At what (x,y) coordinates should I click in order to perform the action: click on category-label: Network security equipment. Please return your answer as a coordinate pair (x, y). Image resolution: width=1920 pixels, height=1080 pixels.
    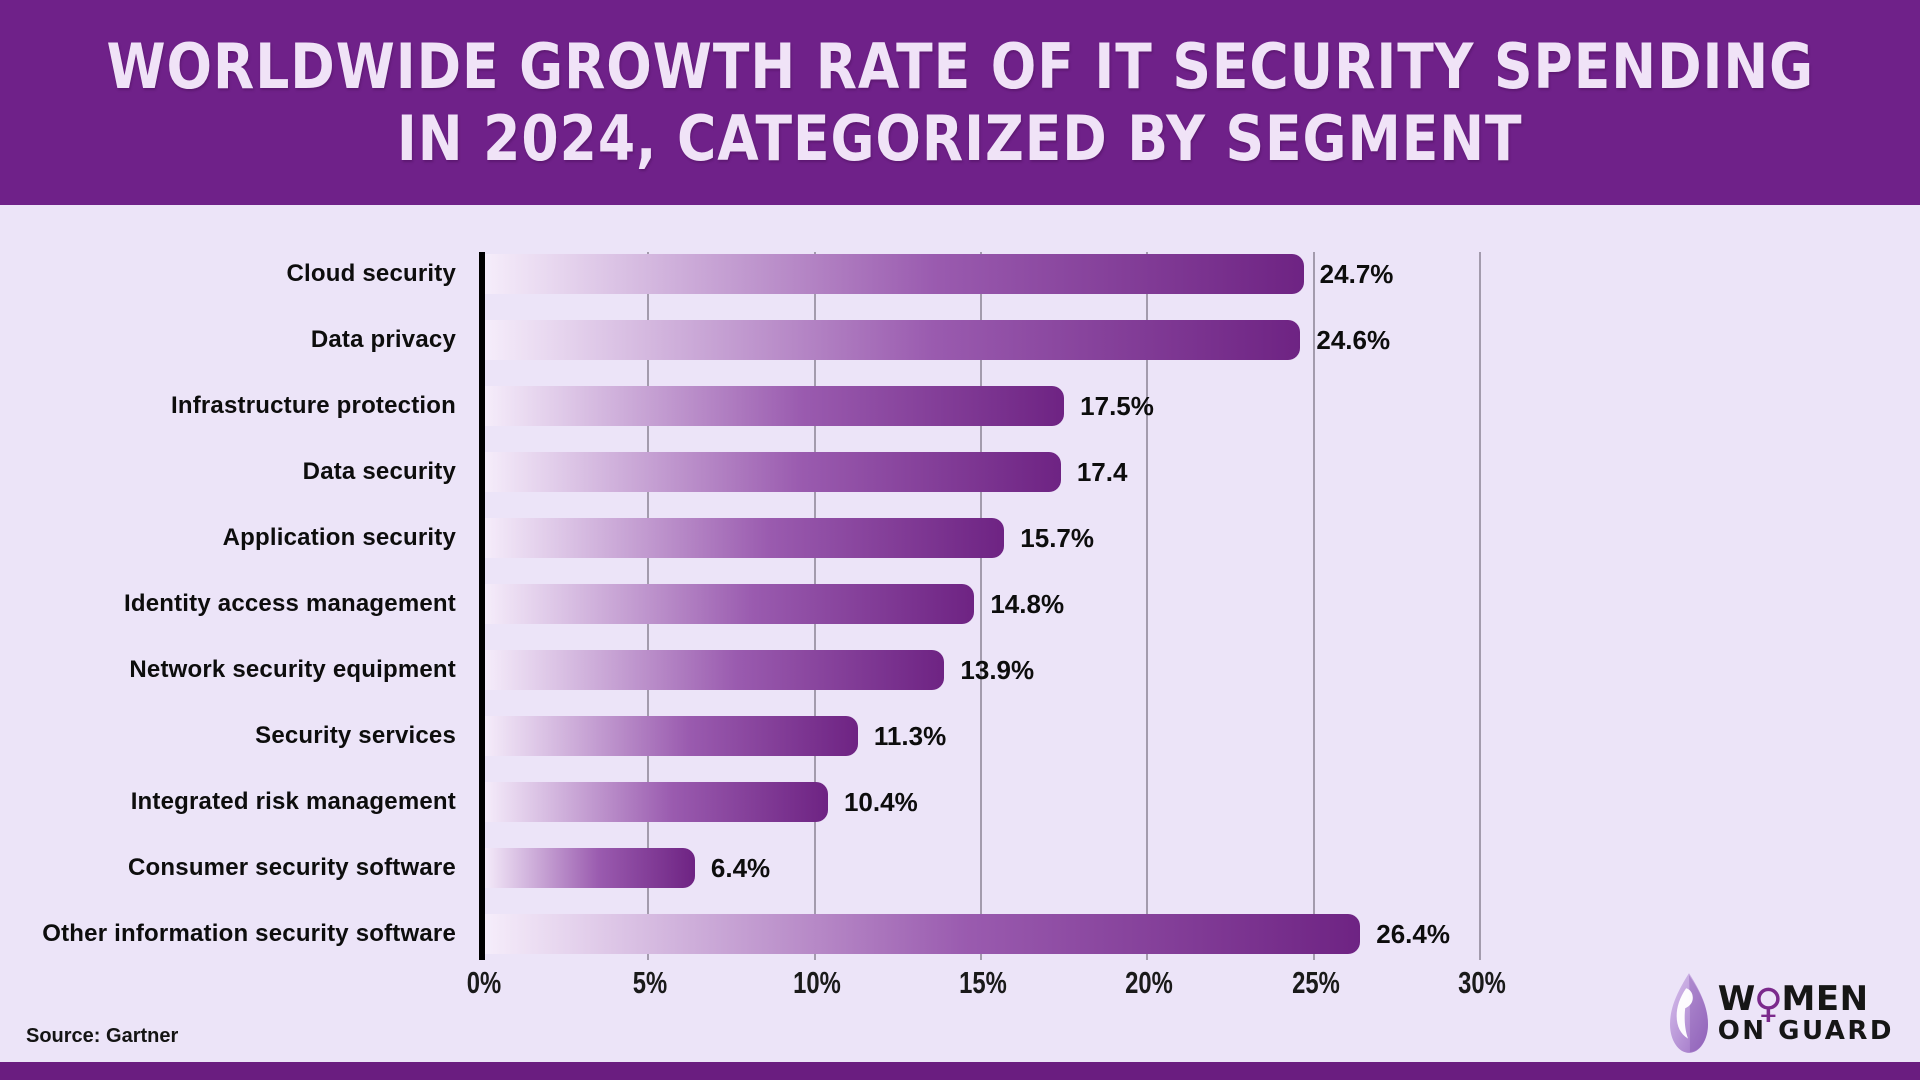
    Looking at the image, I should click on (292, 669).